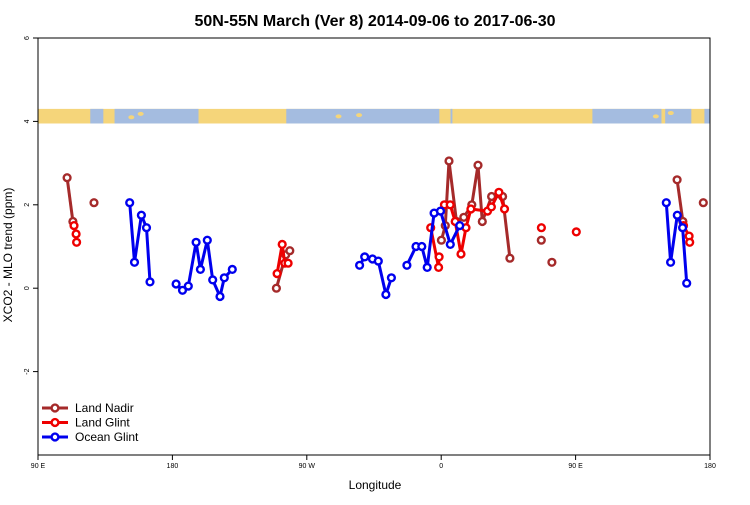  Describe the element at coordinates (375, 485) in the screenshot. I see `x-axis-label: Longitude` at that location.